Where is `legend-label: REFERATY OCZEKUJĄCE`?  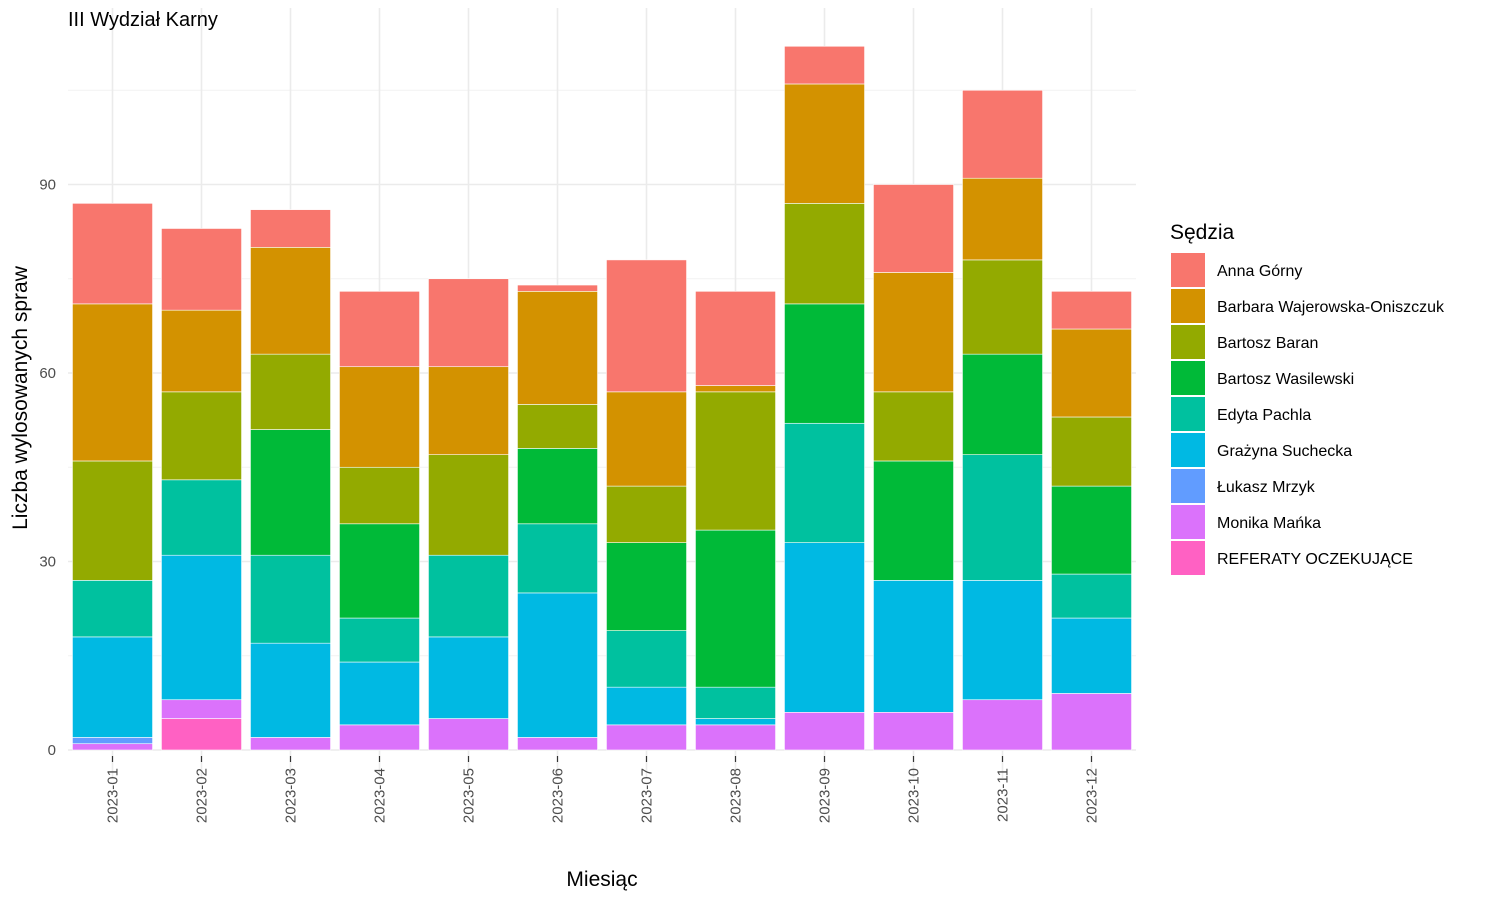 legend-label: REFERATY OCZEKUJĄCE is located at coordinates (1315, 559).